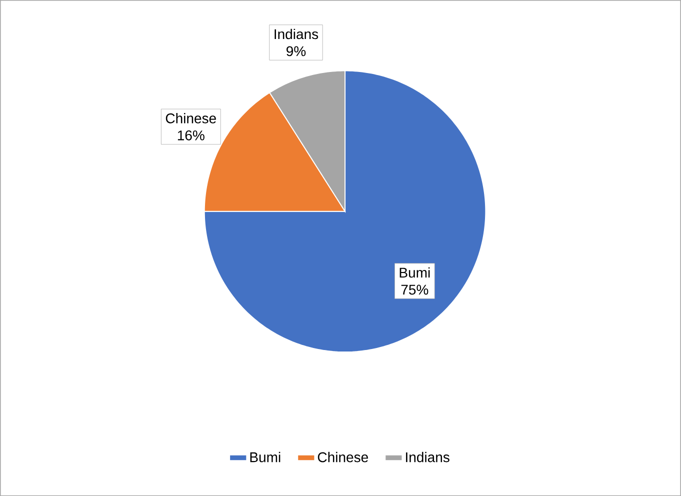 The width and height of the screenshot is (681, 496). I want to click on data-label: 9%, so click(296, 51).